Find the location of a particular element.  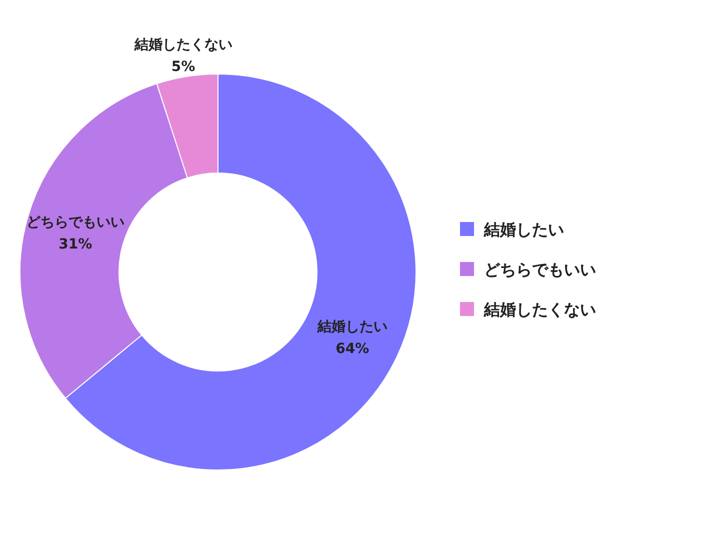

legend-label: 結婚したくない is located at coordinates (539, 309).